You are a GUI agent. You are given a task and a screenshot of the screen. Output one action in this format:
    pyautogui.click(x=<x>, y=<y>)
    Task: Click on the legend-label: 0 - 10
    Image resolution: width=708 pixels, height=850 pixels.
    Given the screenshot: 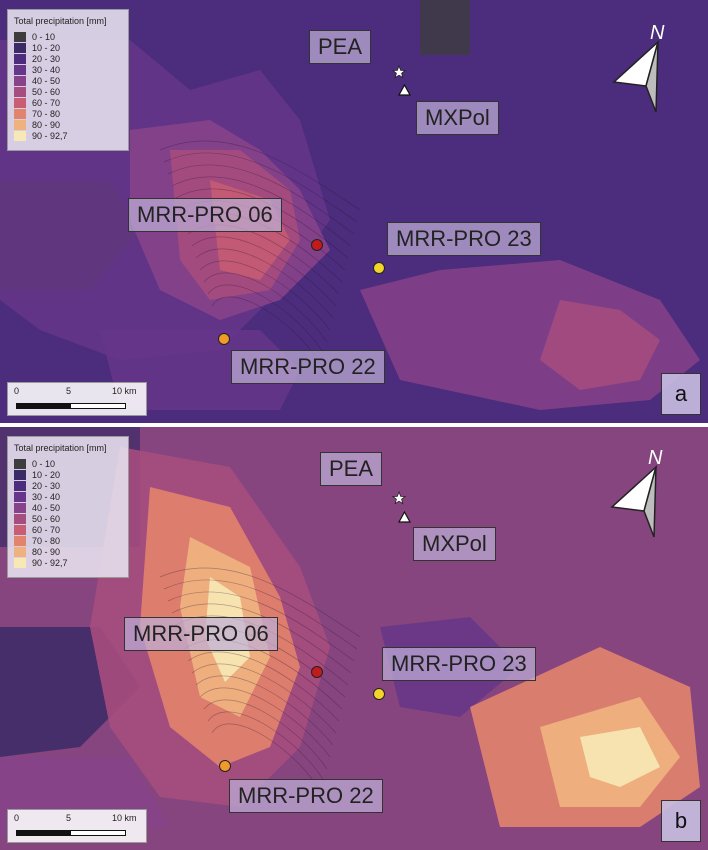 What is the action you would take?
    pyautogui.click(x=44, y=463)
    